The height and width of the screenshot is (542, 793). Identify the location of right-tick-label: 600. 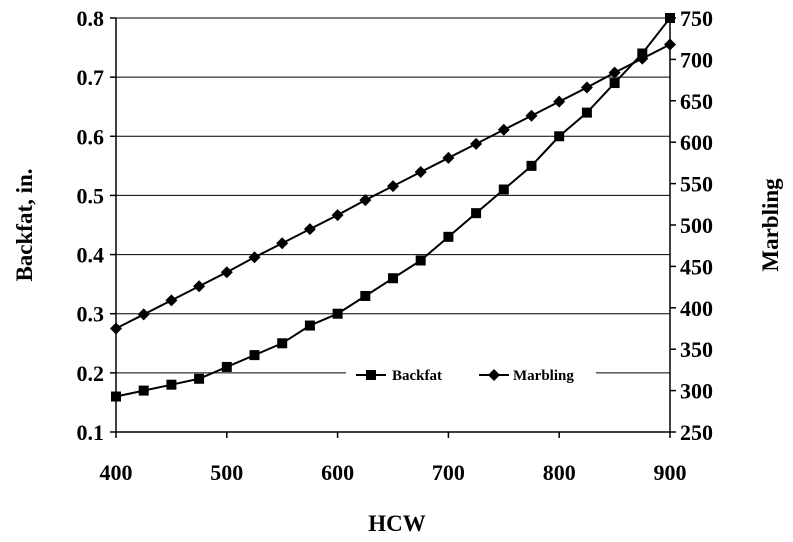
(696, 142).